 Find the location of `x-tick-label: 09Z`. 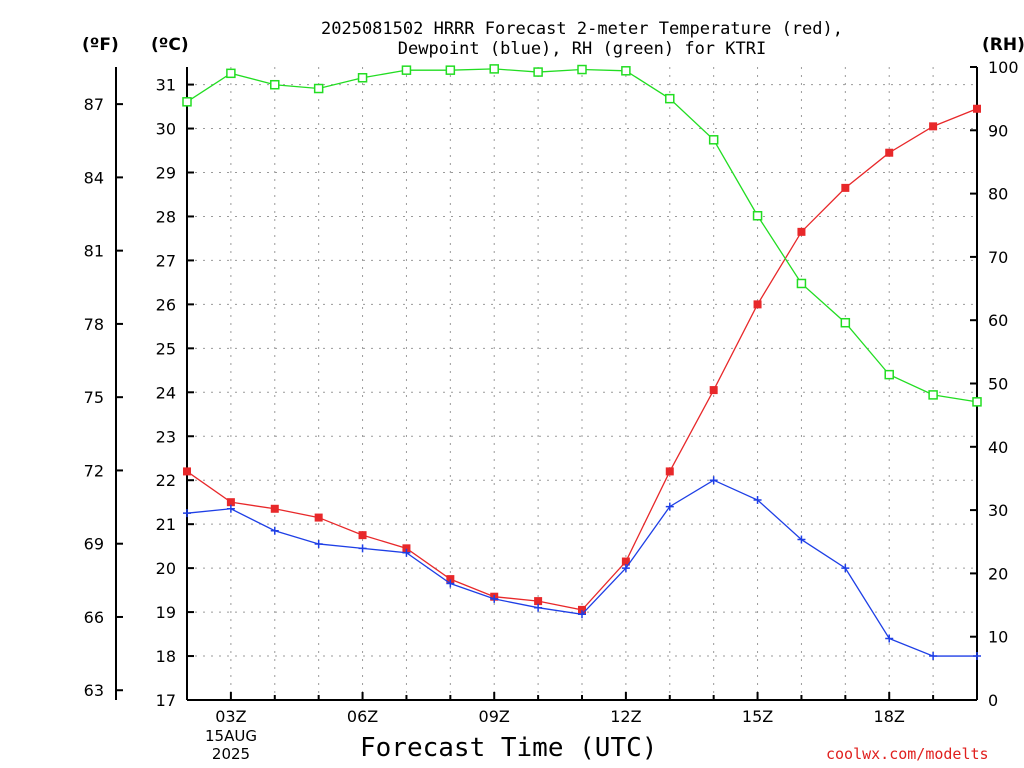

x-tick-label: 09Z is located at coordinates (494, 716).